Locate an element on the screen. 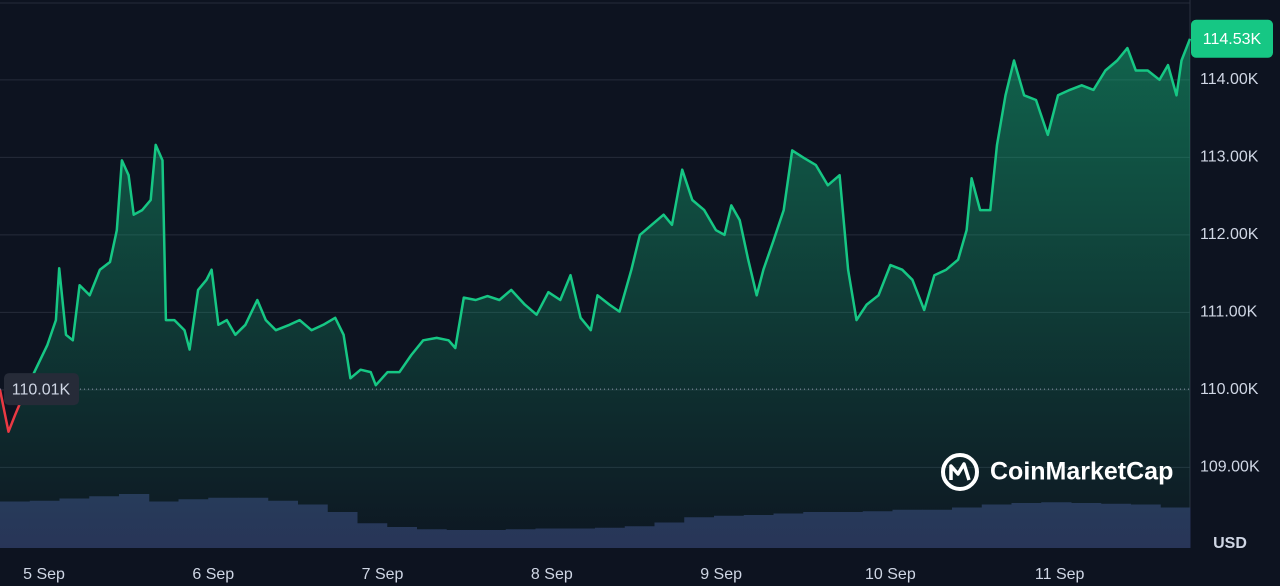 The height and width of the screenshot is (586, 1280). logo-mark is located at coordinates (960, 471).